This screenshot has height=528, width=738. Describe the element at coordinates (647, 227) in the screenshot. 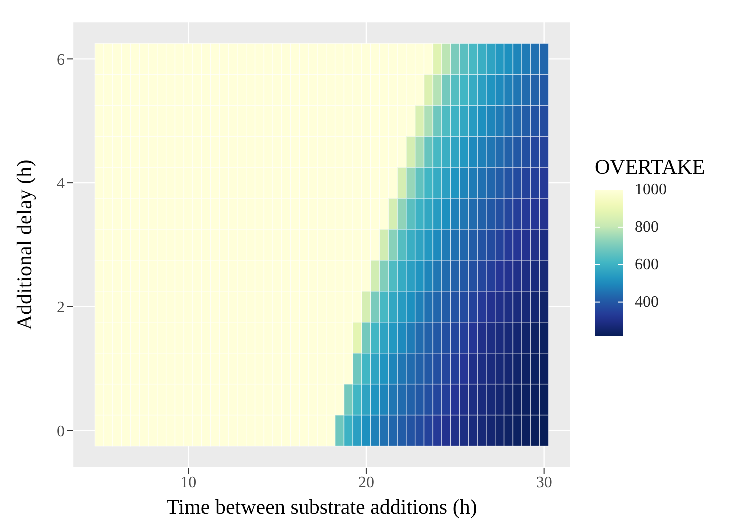

I see `color-bar-label: 800` at that location.